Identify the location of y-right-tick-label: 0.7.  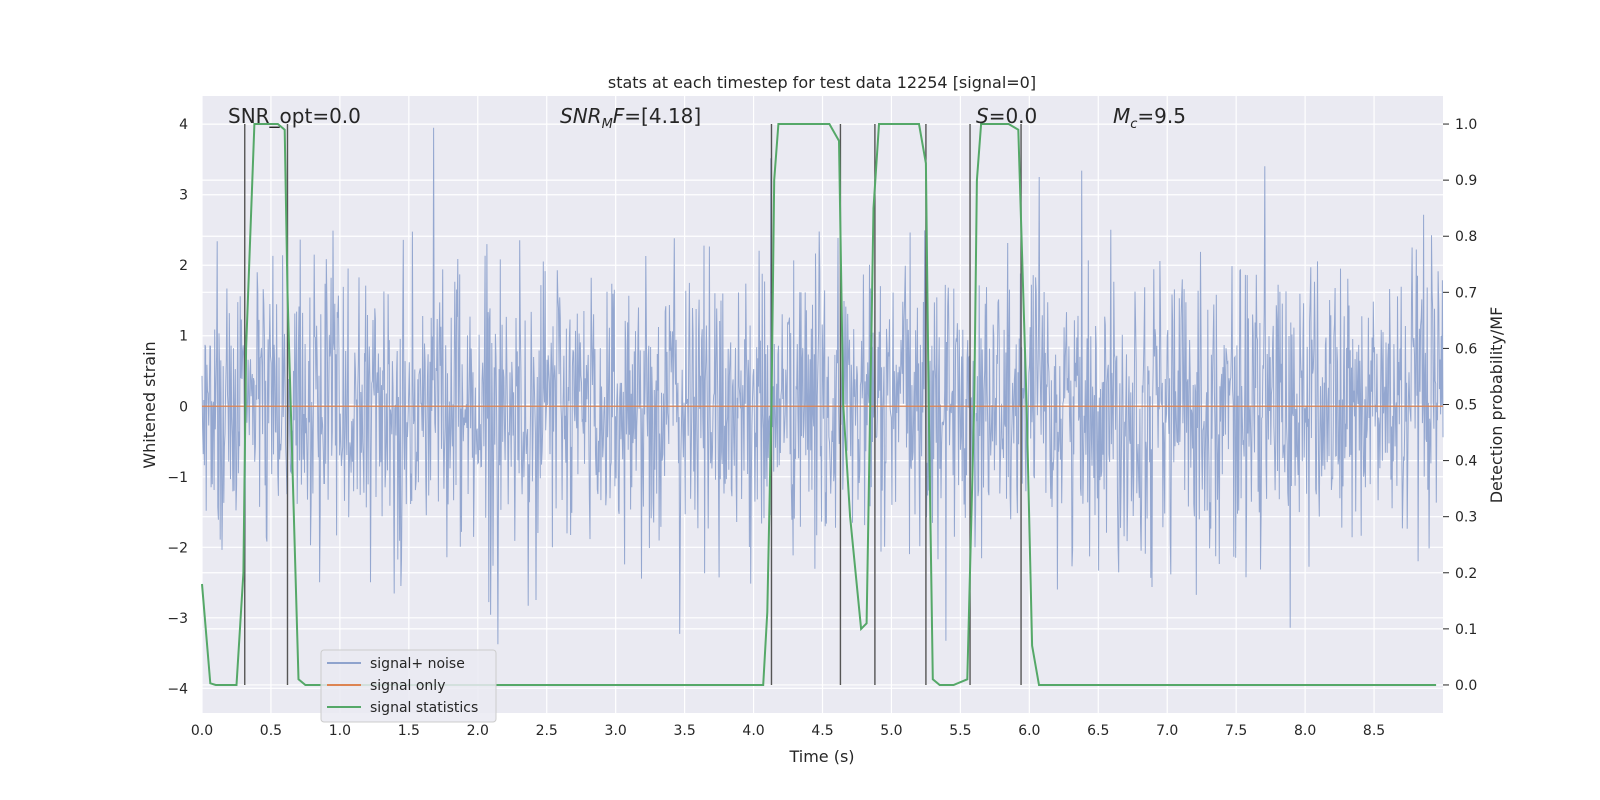
(1466, 293).